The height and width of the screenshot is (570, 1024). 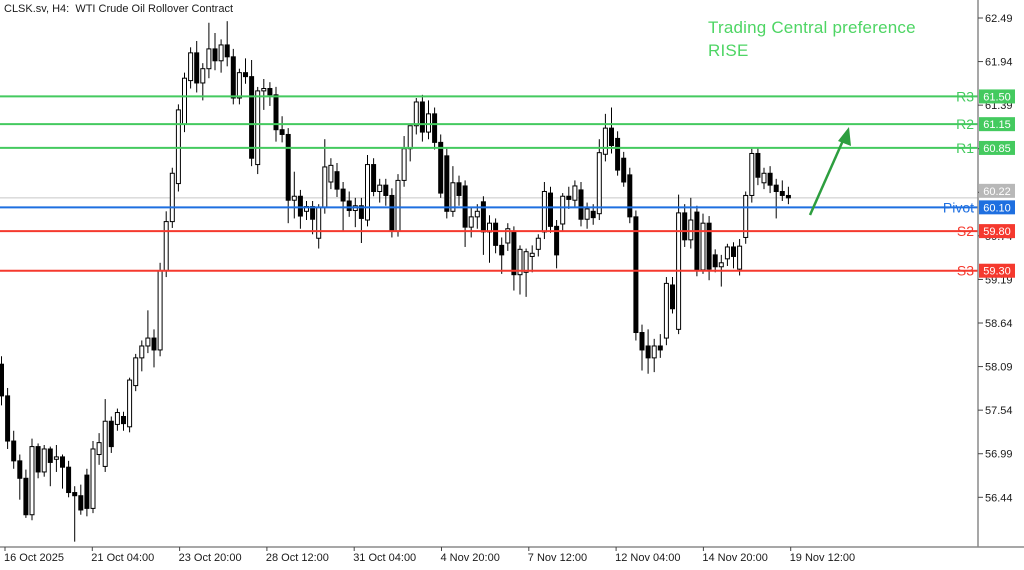 What do you see at coordinates (999, 411) in the screenshot?
I see `price-tick-label: 57.54` at bounding box center [999, 411].